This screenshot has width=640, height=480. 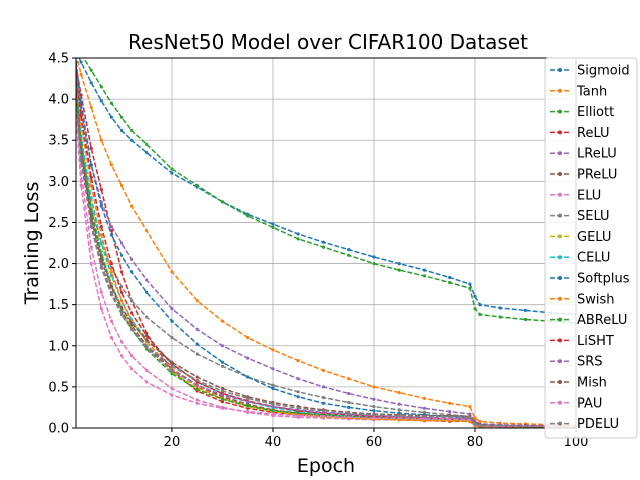 I want to click on legend-marker-gelu, so click(x=560, y=236).